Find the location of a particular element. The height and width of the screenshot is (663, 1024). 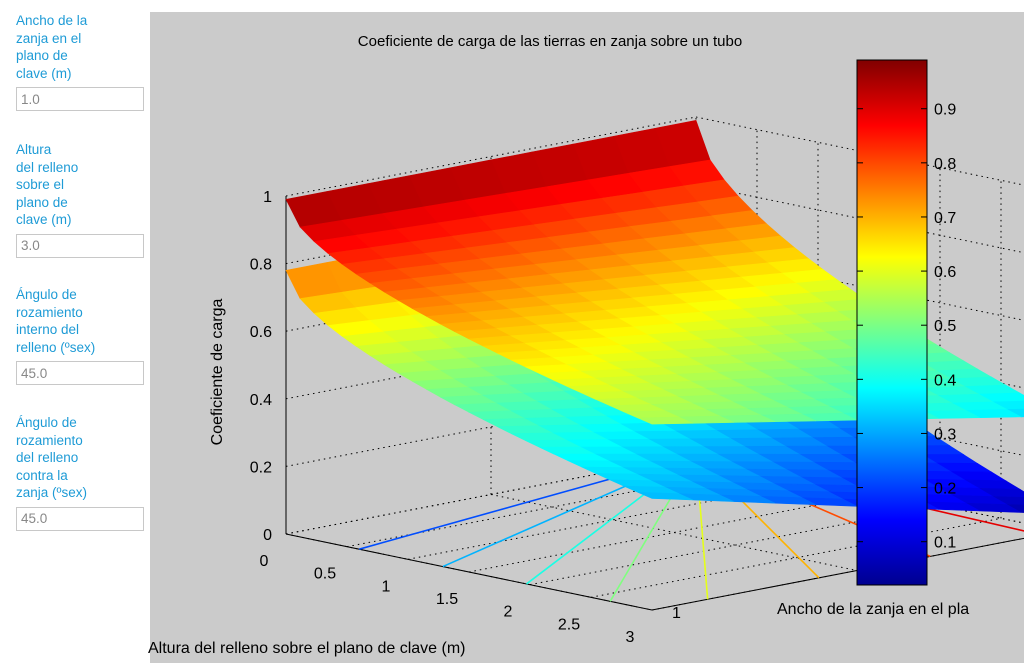

z-tick-label: 0.2 is located at coordinates (261, 467).